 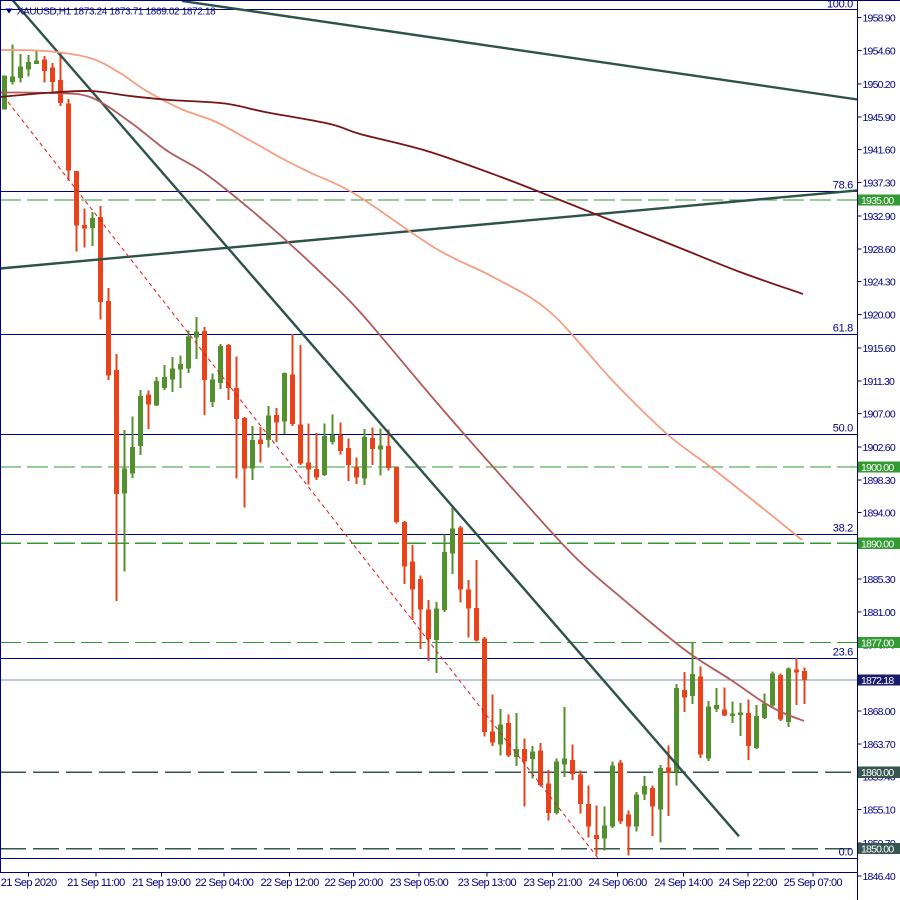 I want to click on svg-text: 21 Sep 11:00, so click(x=96, y=883).